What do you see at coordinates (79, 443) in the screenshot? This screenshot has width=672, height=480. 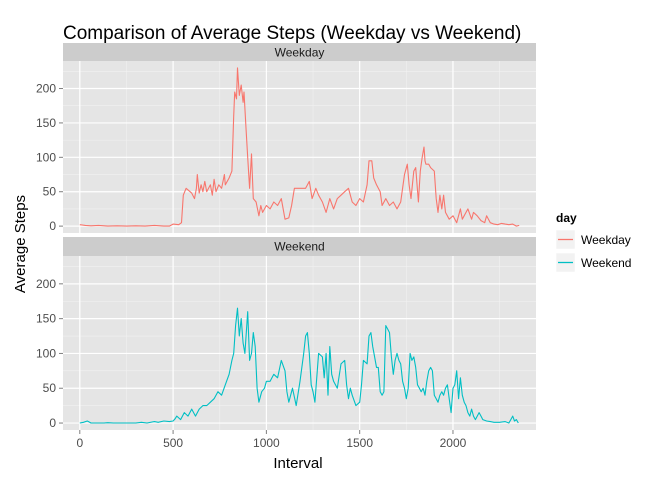 I see `x-tick-label: 0` at bounding box center [79, 443].